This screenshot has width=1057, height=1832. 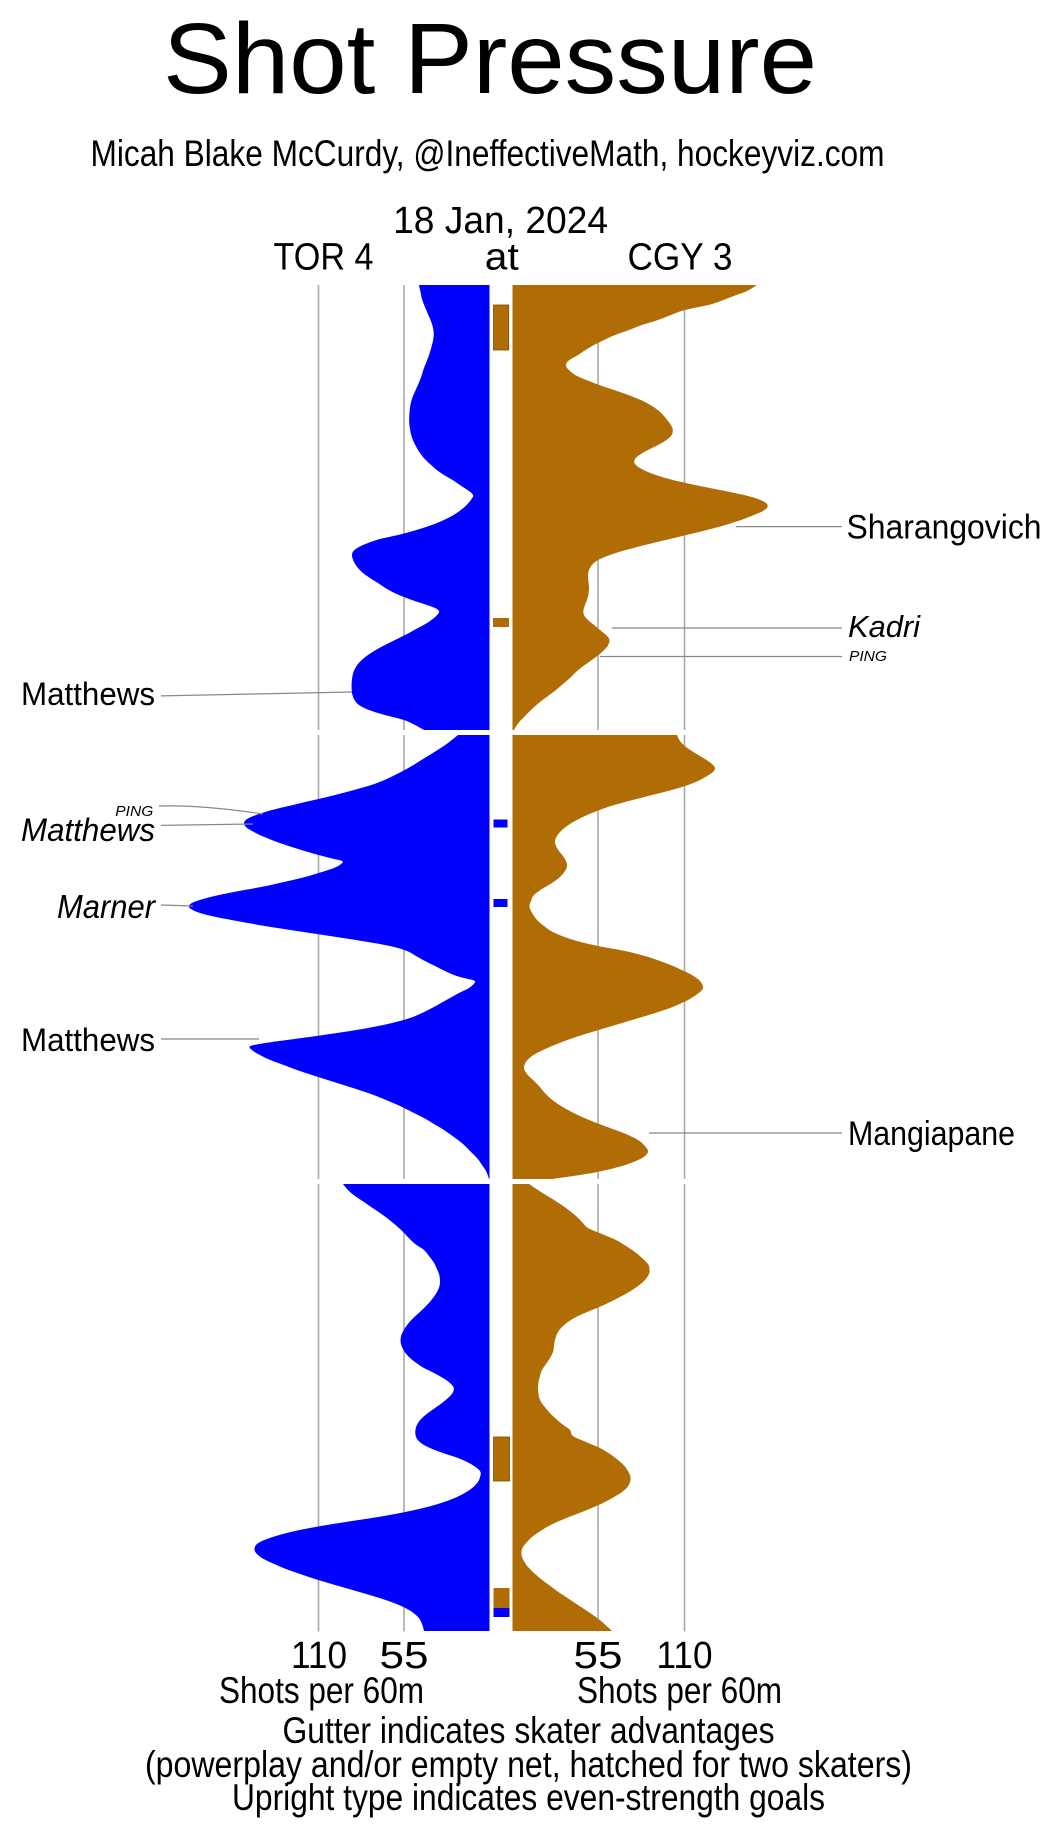 I want to click on svg-text: Marner, so click(x=107, y=906).